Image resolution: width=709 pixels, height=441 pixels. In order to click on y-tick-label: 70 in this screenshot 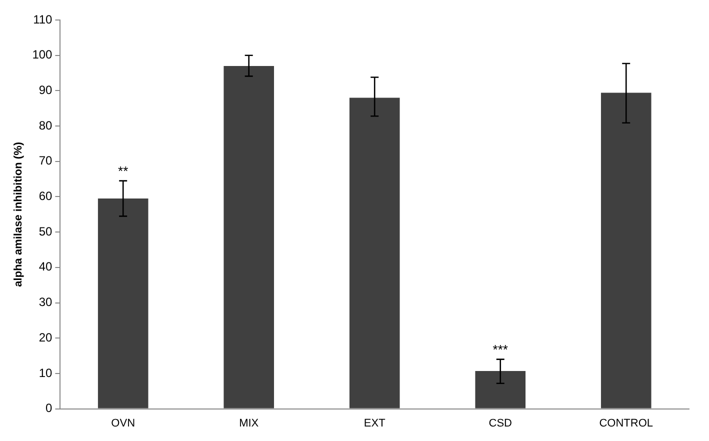, I will do `click(45, 161)`.